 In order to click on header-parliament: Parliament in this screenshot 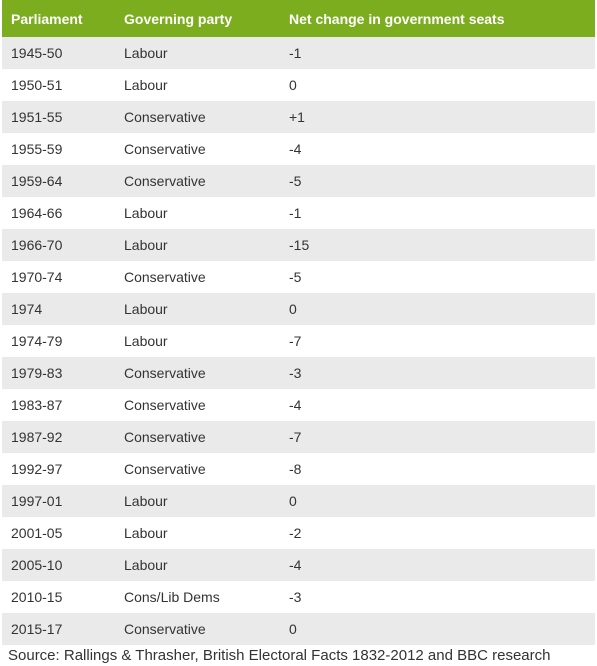, I will do `click(63, 18)`.